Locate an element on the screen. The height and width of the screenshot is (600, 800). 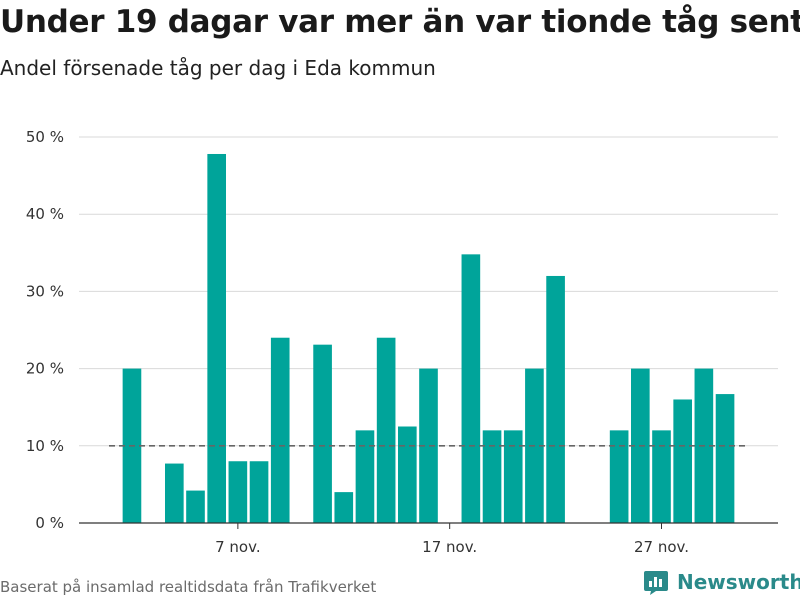
x-axis-labels: 7 nov. 17 nov. 27 nov. is located at coordinates (452, 539).